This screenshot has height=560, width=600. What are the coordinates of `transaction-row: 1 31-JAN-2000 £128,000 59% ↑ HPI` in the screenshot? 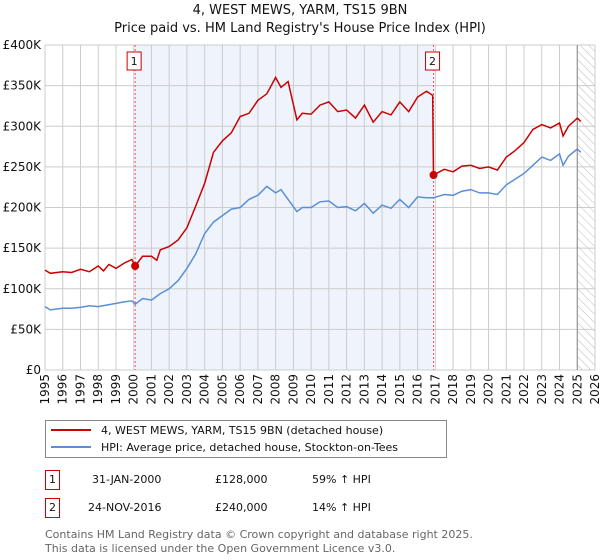 It's located at (245, 480).